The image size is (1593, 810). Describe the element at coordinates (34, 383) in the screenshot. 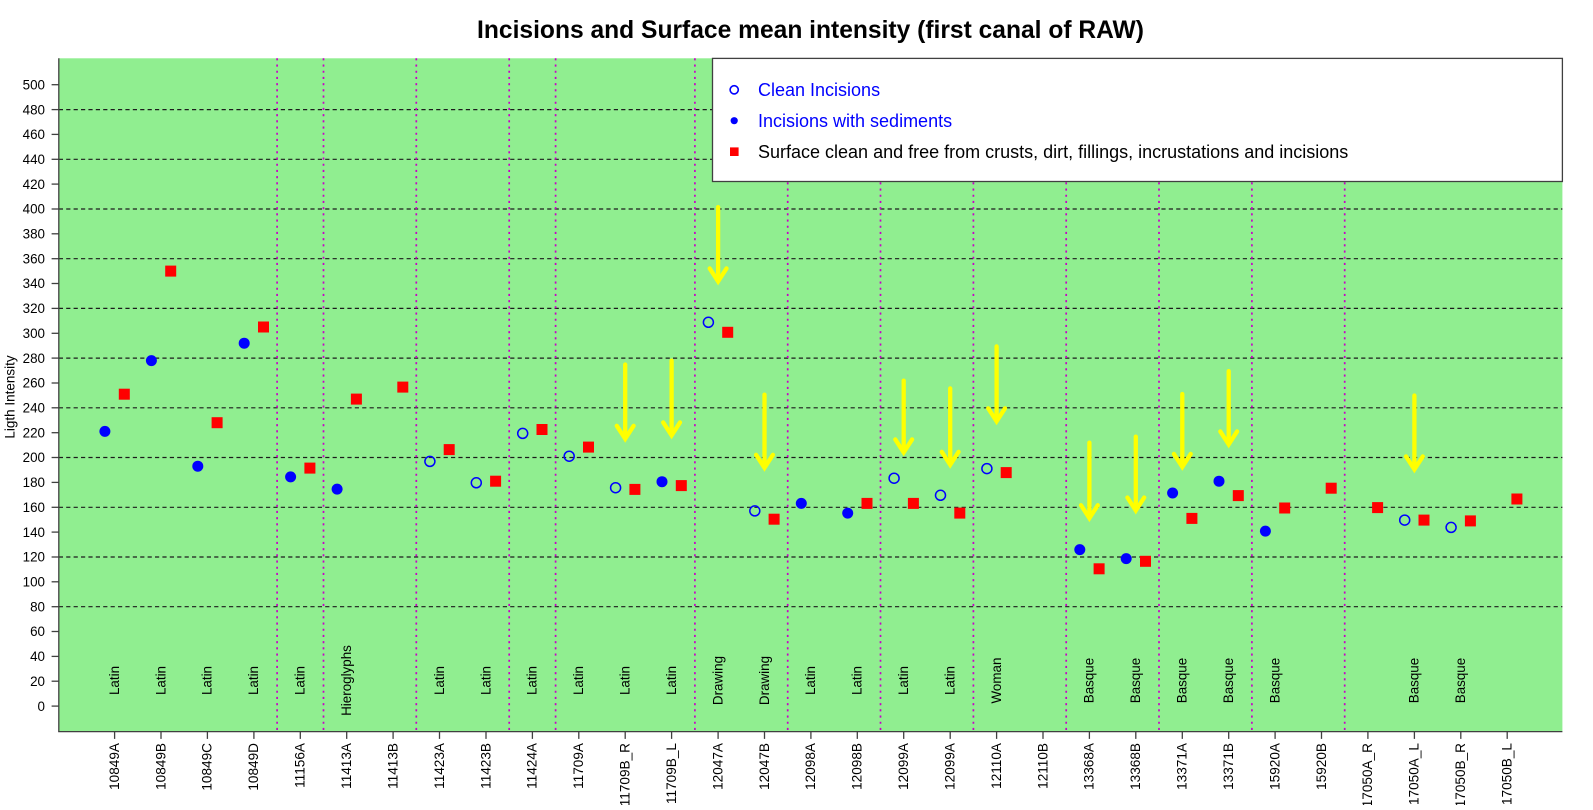

I see `svg-text: 260` at that location.